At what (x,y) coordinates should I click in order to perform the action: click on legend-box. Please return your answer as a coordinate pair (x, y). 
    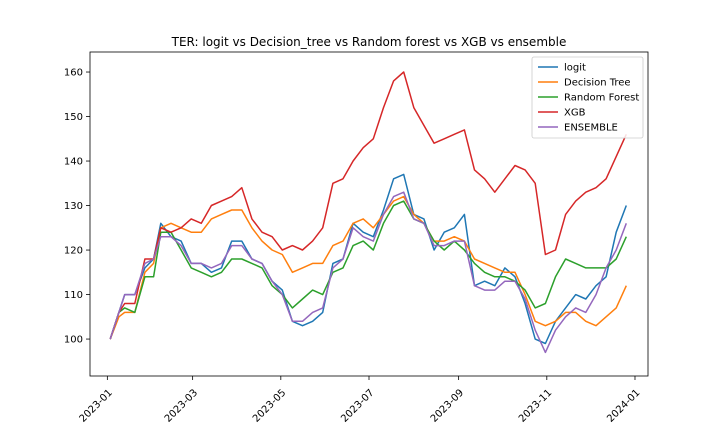
    Looking at the image, I should click on (587, 97).